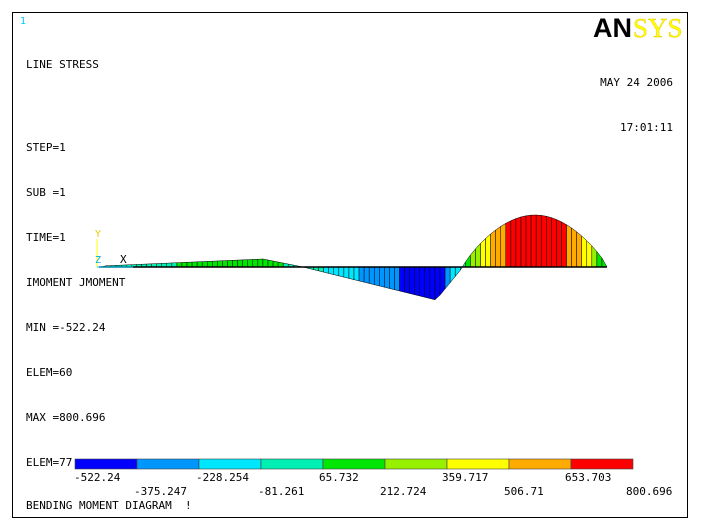  I want to click on triad-y-label: Y, so click(98, 234).